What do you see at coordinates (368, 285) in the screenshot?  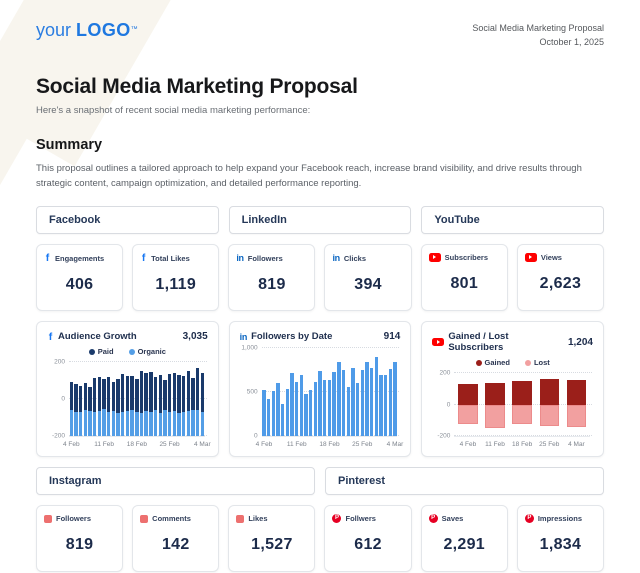 I see `stat-value: 394` at bounding box center [368, 285].